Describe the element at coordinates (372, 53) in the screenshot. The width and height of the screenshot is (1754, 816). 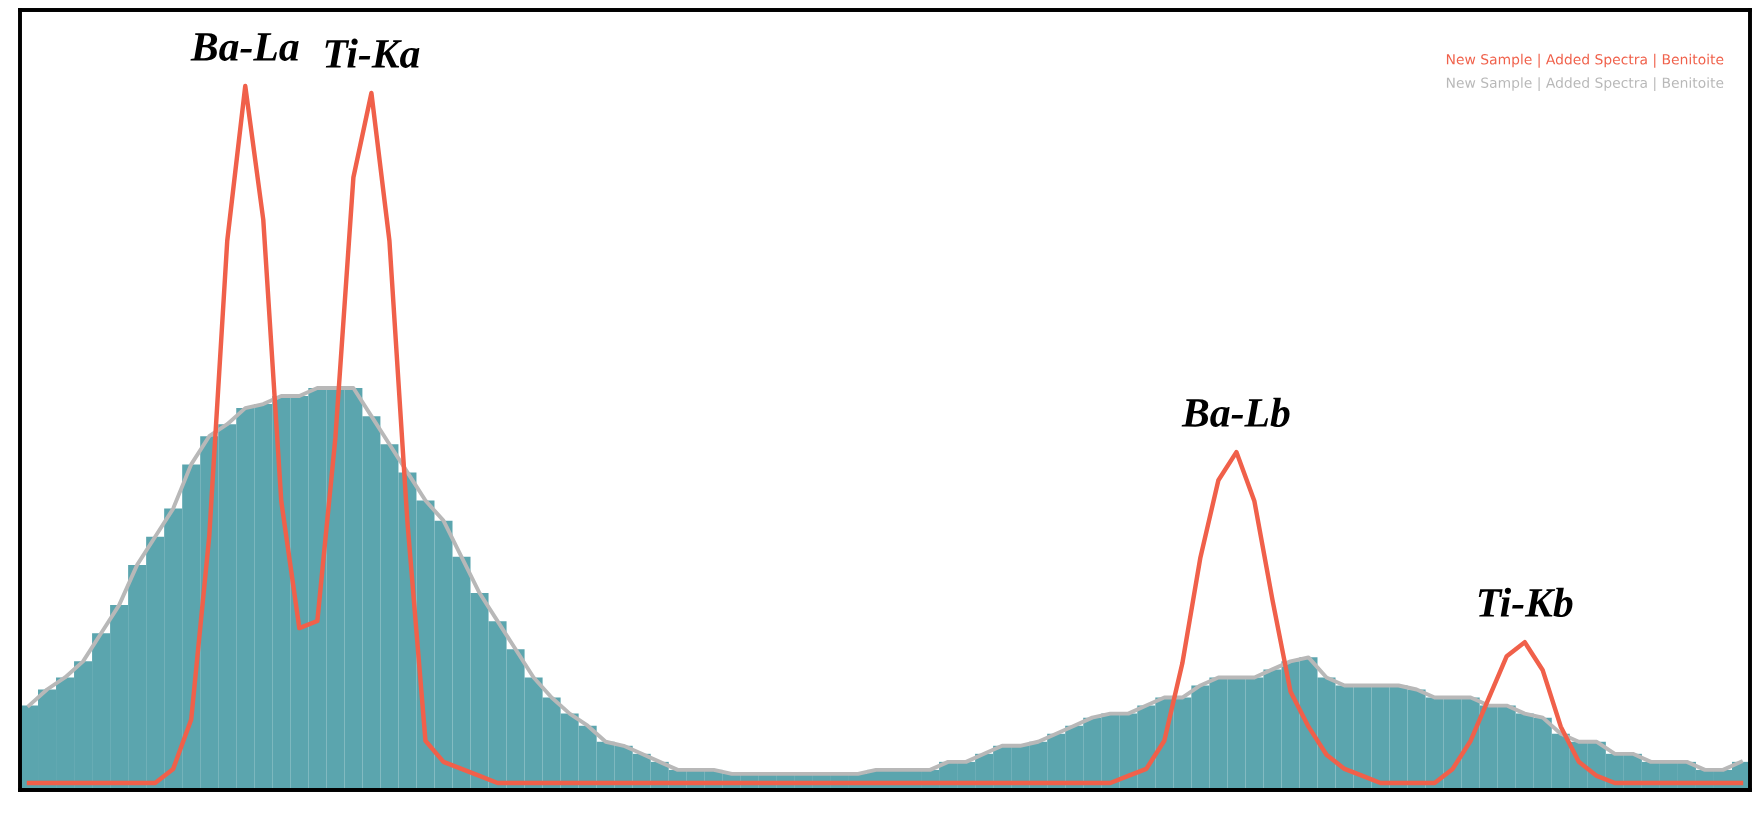
I see `text: Ti-Ka` at that location.